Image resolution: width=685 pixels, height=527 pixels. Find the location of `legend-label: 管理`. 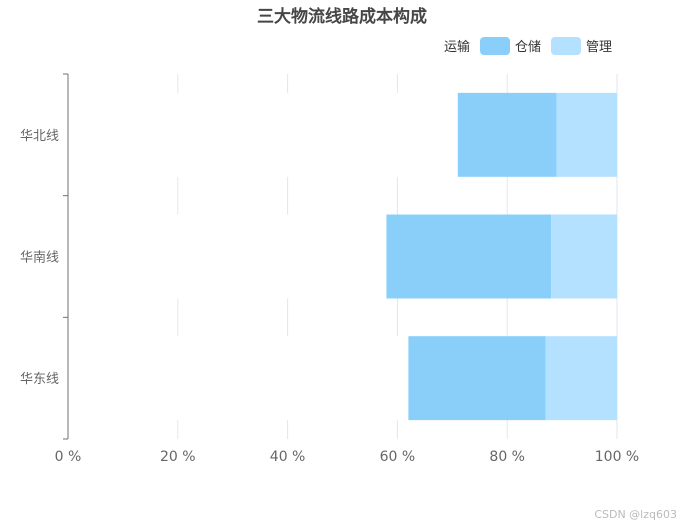

legend-label: 管理 is located at coordinates (599, 47).